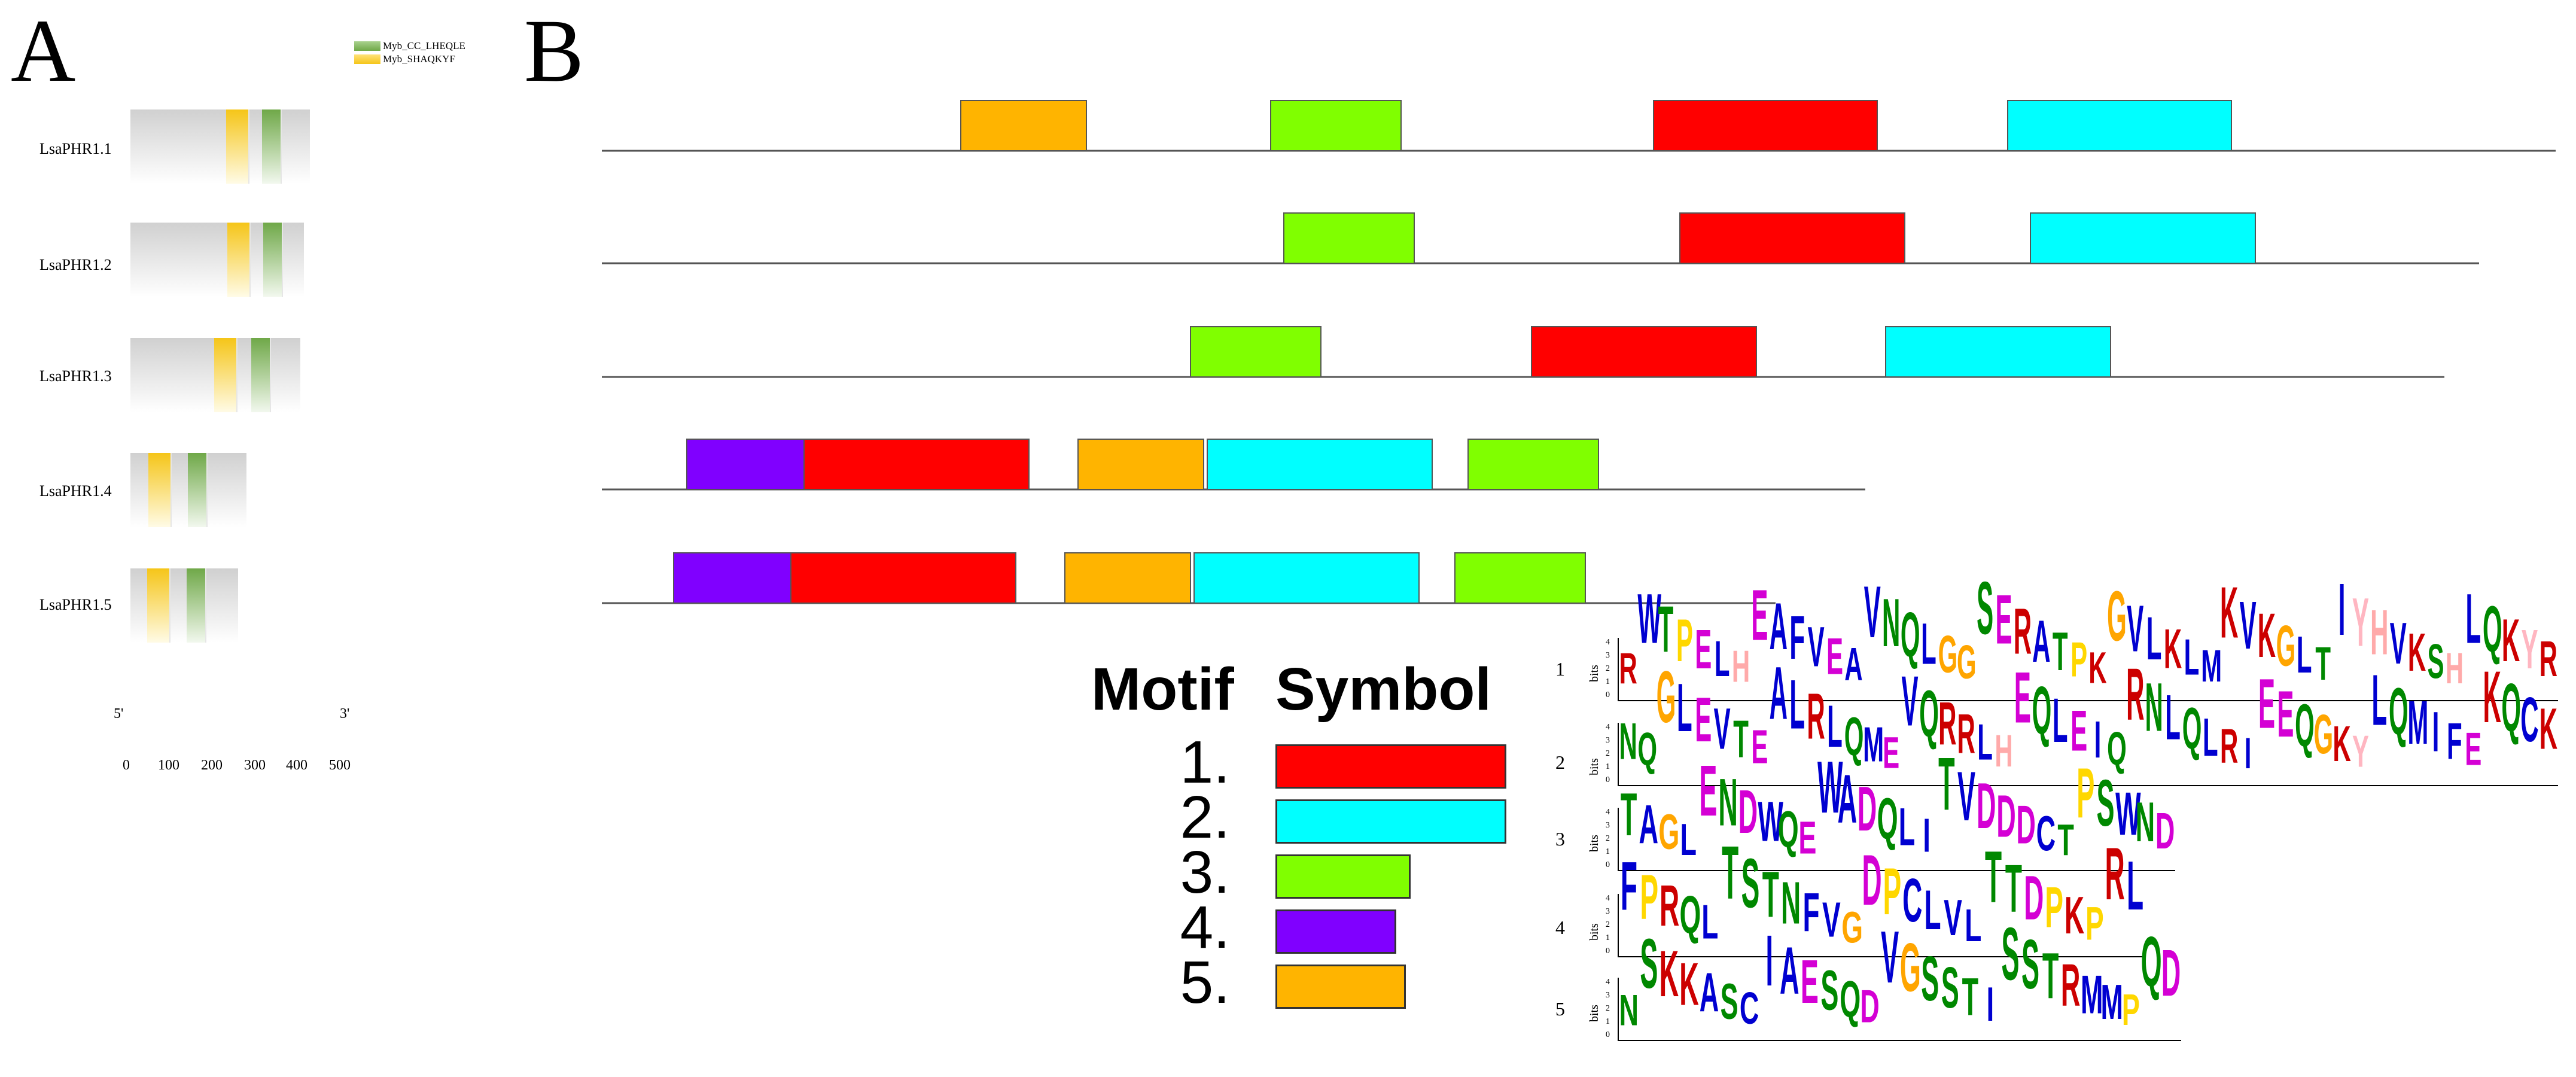 The image size is (2576, 1077). Describe the element at coordinates (1205, 928) in the screenshot. I see `motif-legend-number: 4.` at that location.